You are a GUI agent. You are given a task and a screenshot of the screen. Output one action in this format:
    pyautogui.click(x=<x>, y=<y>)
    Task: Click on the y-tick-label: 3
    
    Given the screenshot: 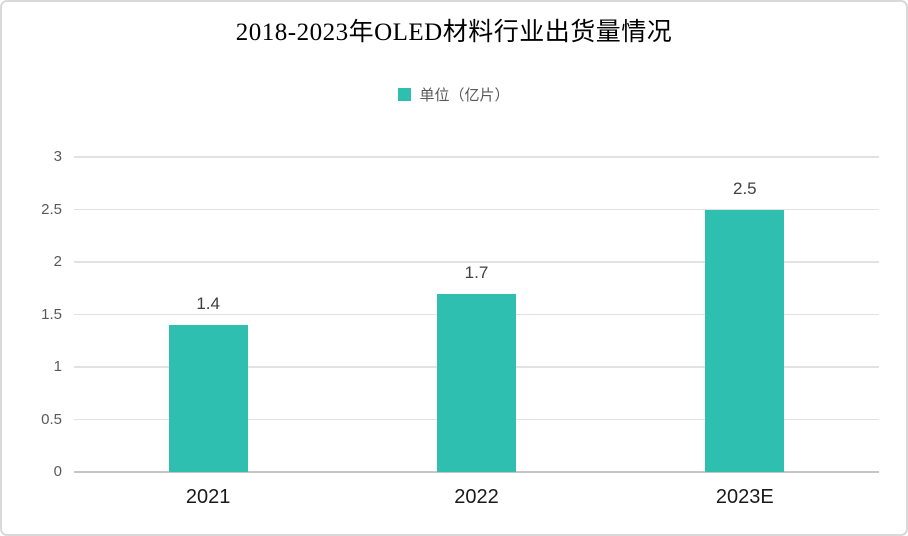 What is the action you would take?
    pyautogui.click(x=57, y=156)
    